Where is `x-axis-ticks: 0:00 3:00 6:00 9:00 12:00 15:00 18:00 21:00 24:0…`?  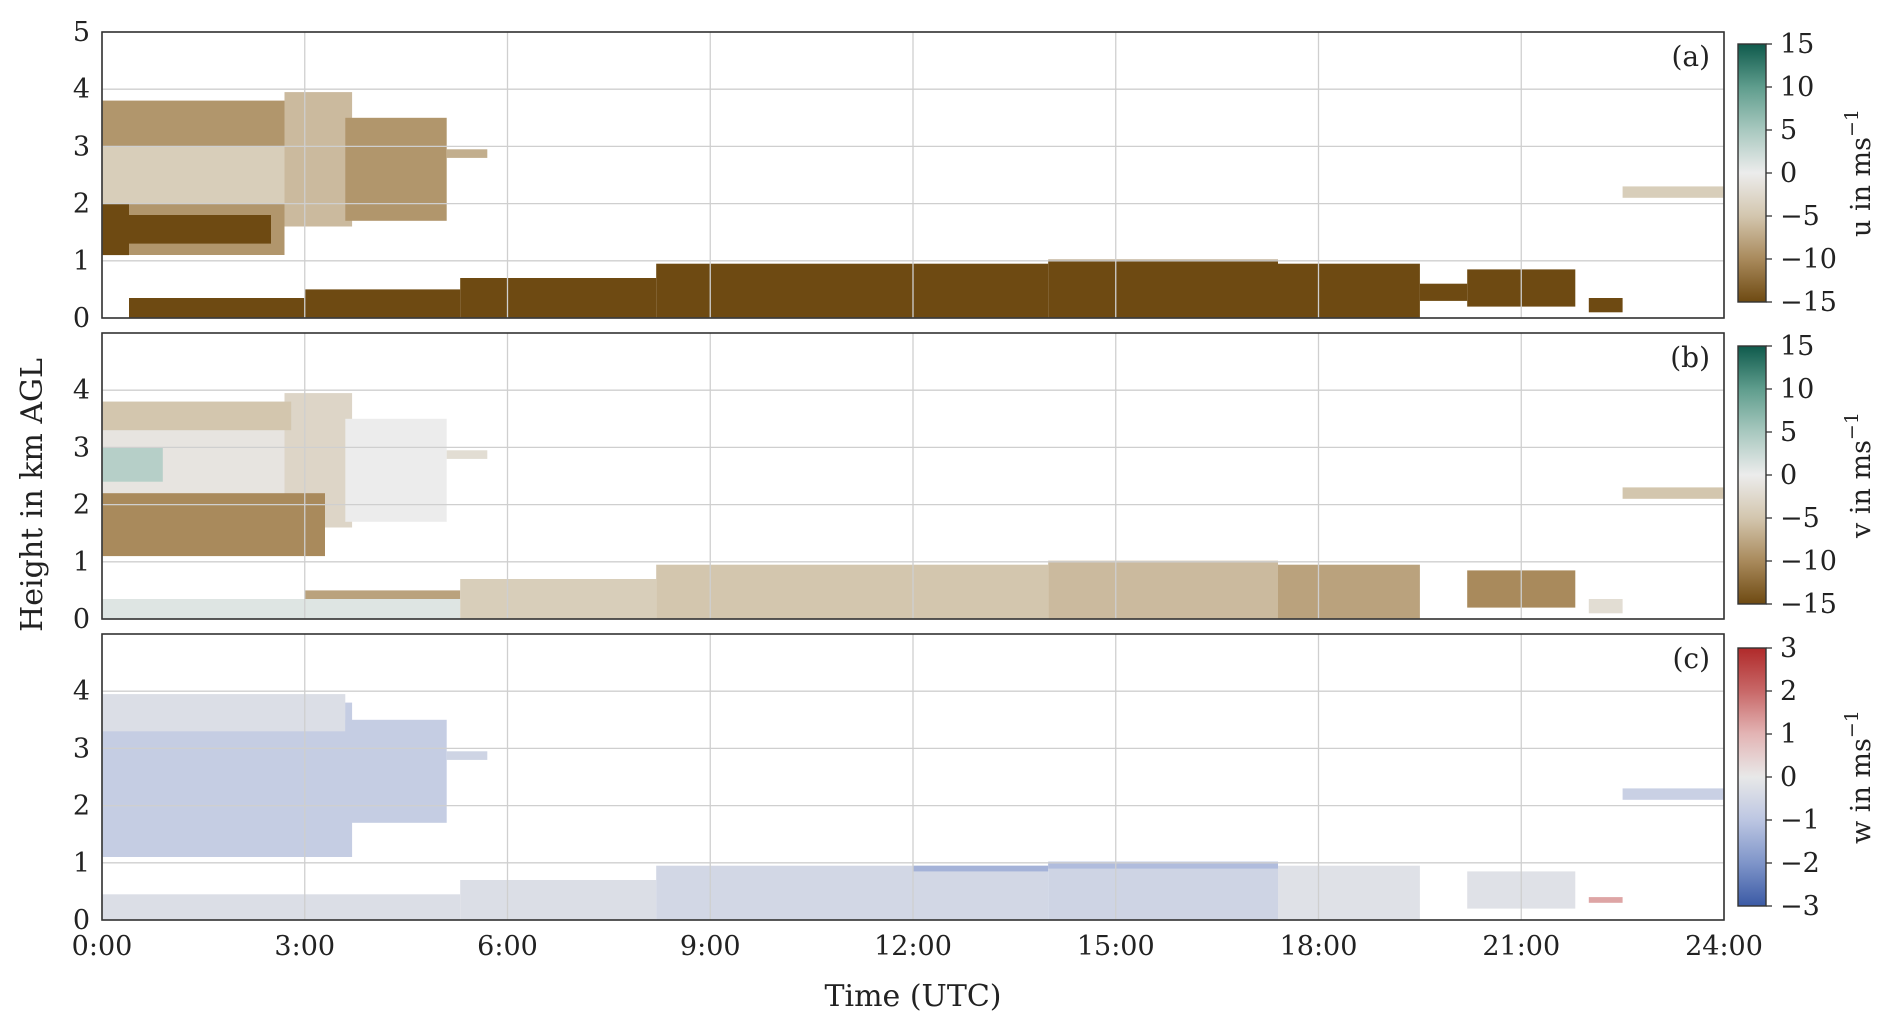
x-axis-ticks: 0:00 3:00 6:00 9:00 12:00 15:00 18:00 21:00 24:0… is located at coordinates (917, 946).